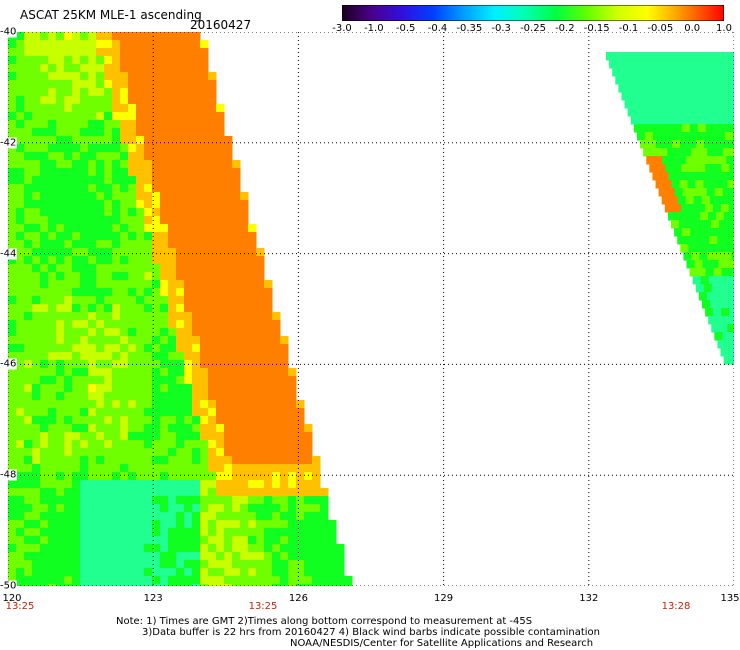  Describe the element at coordinates (221, 25) in the screenshot. I see `product-date: 20160427` at that location.